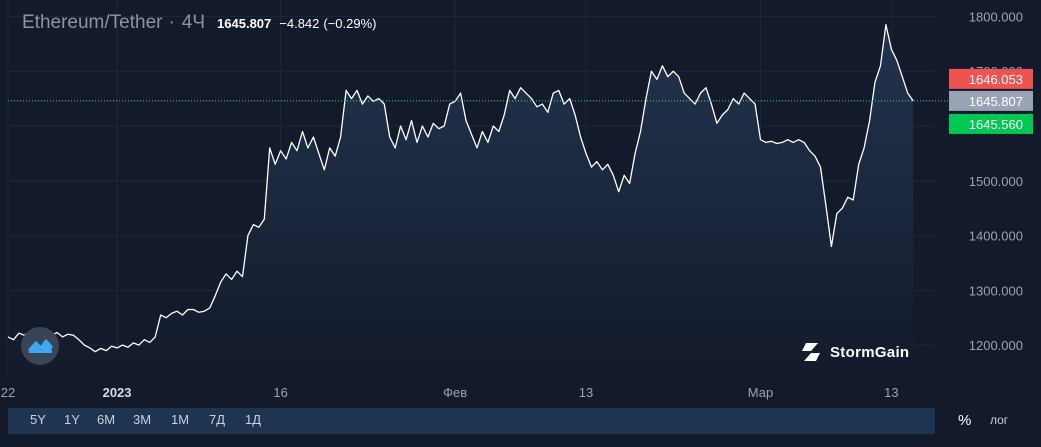 The image size is (1041, 447). I want to click on ask-price-label-box, so click(991, 78).